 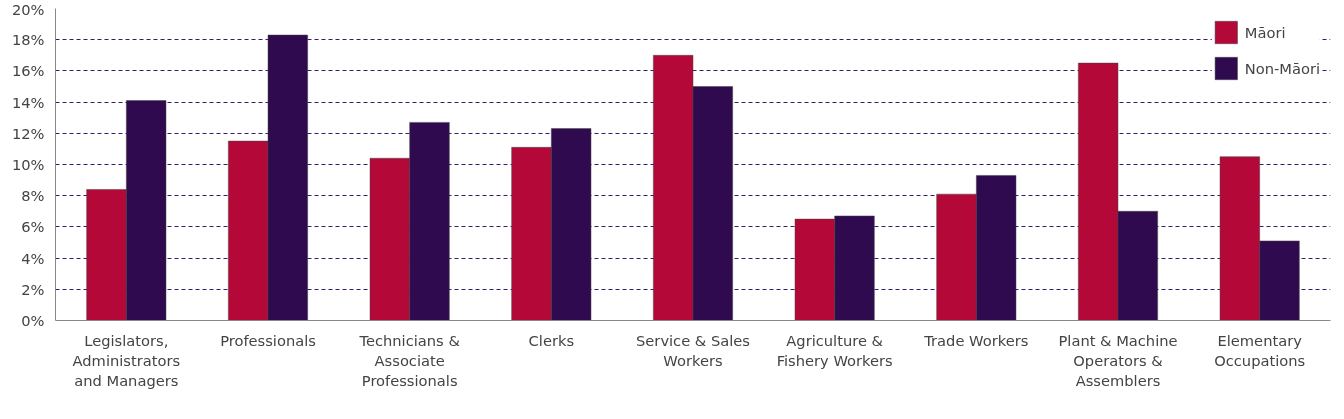 I want to click on x-tick-label: Legislators, Administrators and Managers, so click(x=126, y=360).